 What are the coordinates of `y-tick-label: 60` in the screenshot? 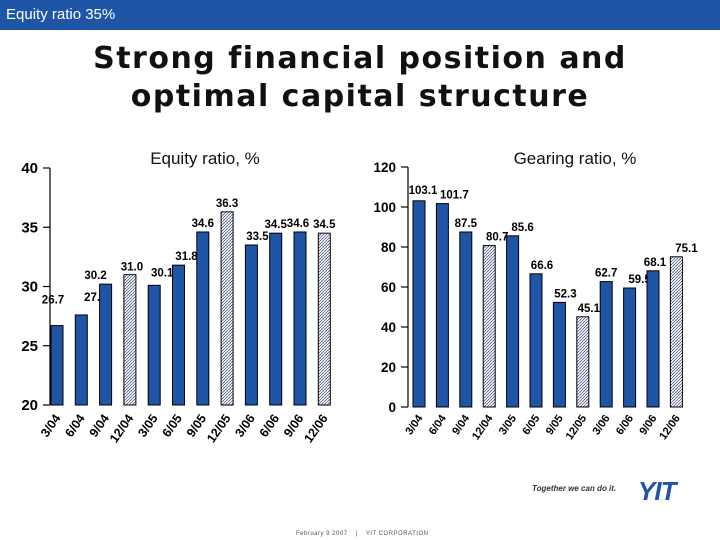 It's located at (388, 287).